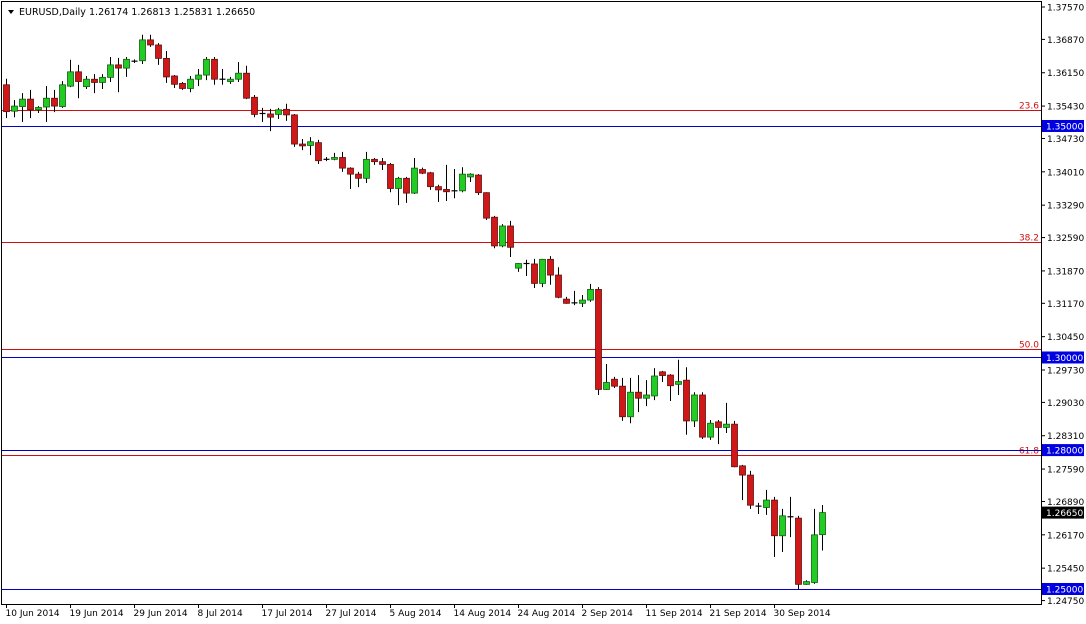 The height and width of the screenshot is (624, 1086). What do you see at coordinates (1065, 437) in the screenshot?
I see `y-tick-label: 1.28310` at bounding box center [1065, 437].